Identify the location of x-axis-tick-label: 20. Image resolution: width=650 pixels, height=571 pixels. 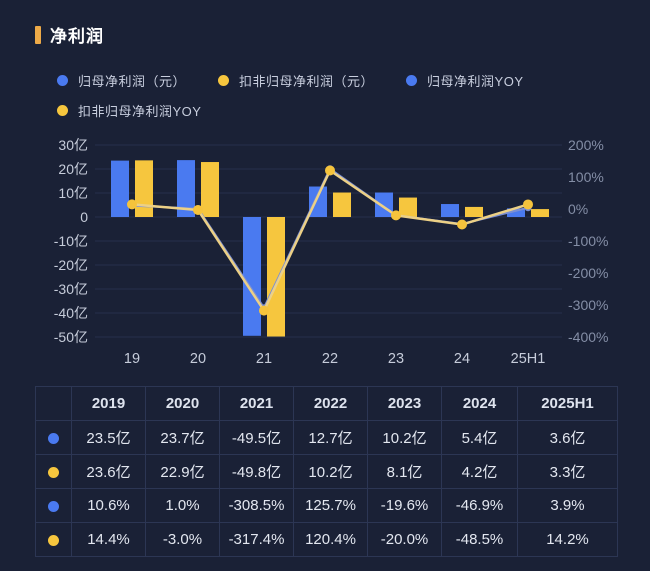
(198, 359).